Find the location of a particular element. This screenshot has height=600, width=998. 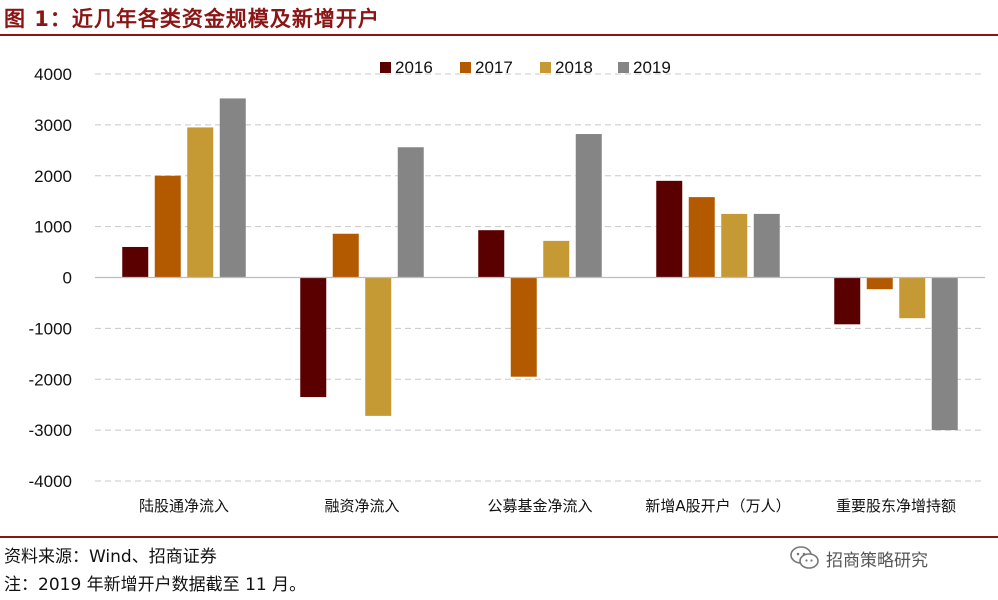

category-label: 新增A股开户（万人） is located at coordinates (717, 506).